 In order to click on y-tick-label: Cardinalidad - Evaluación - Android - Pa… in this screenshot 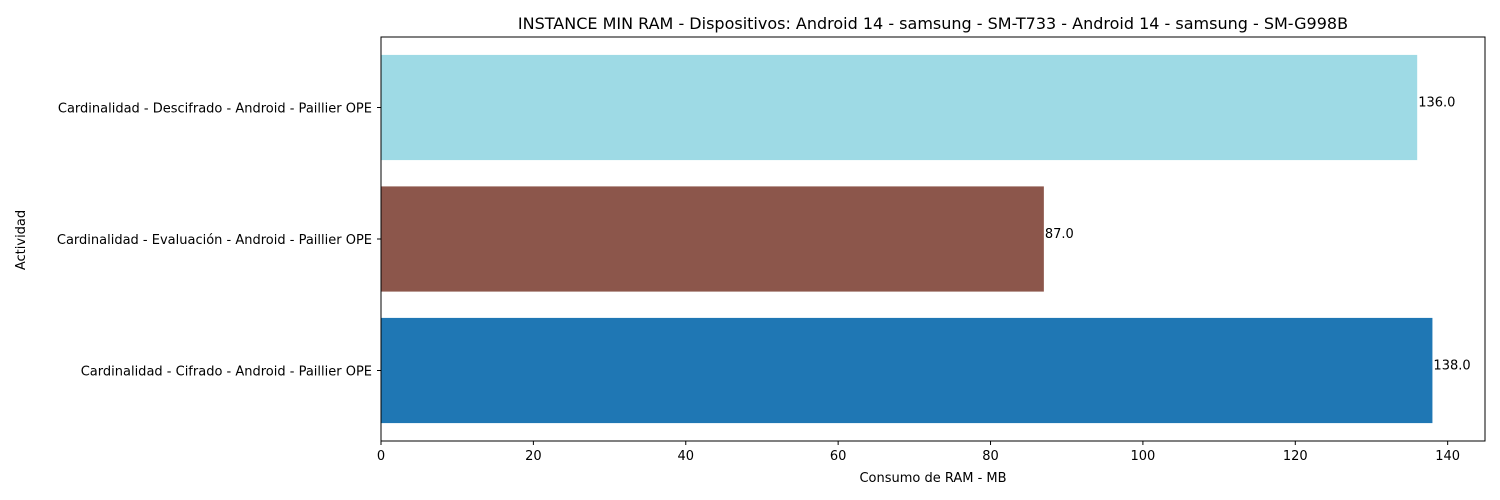, I will do `click(214, 240)`.